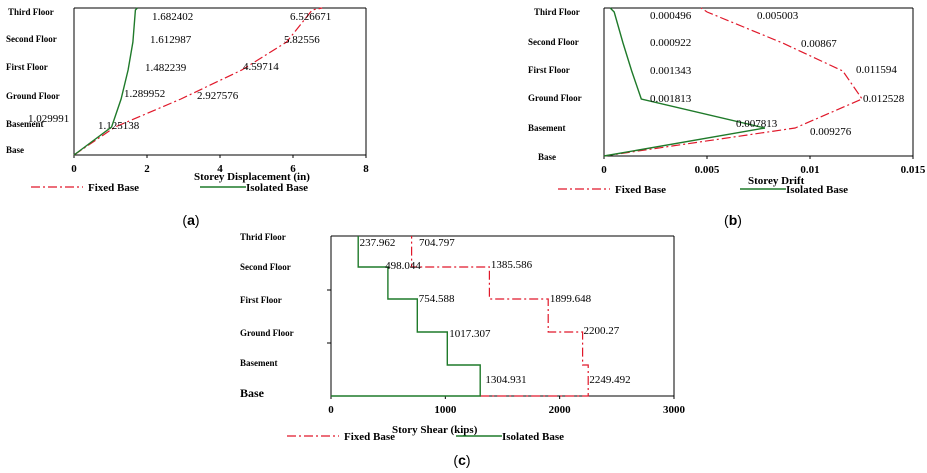 The image size is (927, 473). What do you see at coordinates (144, 94) in the screenshot?
I see `isolated-data-label: 1.289952` at bounding box center [144, 94].